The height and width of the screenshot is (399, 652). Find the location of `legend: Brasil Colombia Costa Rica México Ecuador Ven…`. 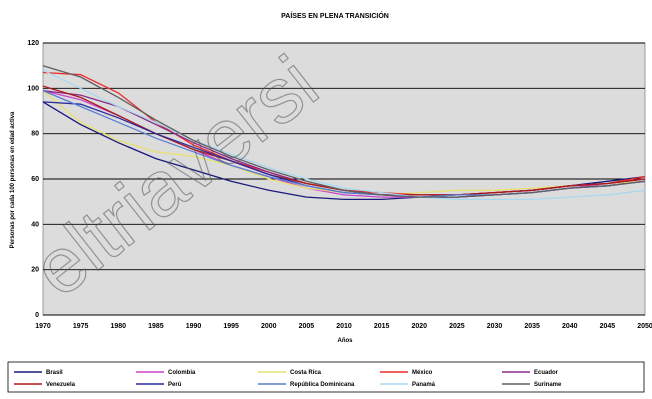

legend: Brasil Colombia Costa Rica México Ecuador Ven… is located at coordinates (326, 377).